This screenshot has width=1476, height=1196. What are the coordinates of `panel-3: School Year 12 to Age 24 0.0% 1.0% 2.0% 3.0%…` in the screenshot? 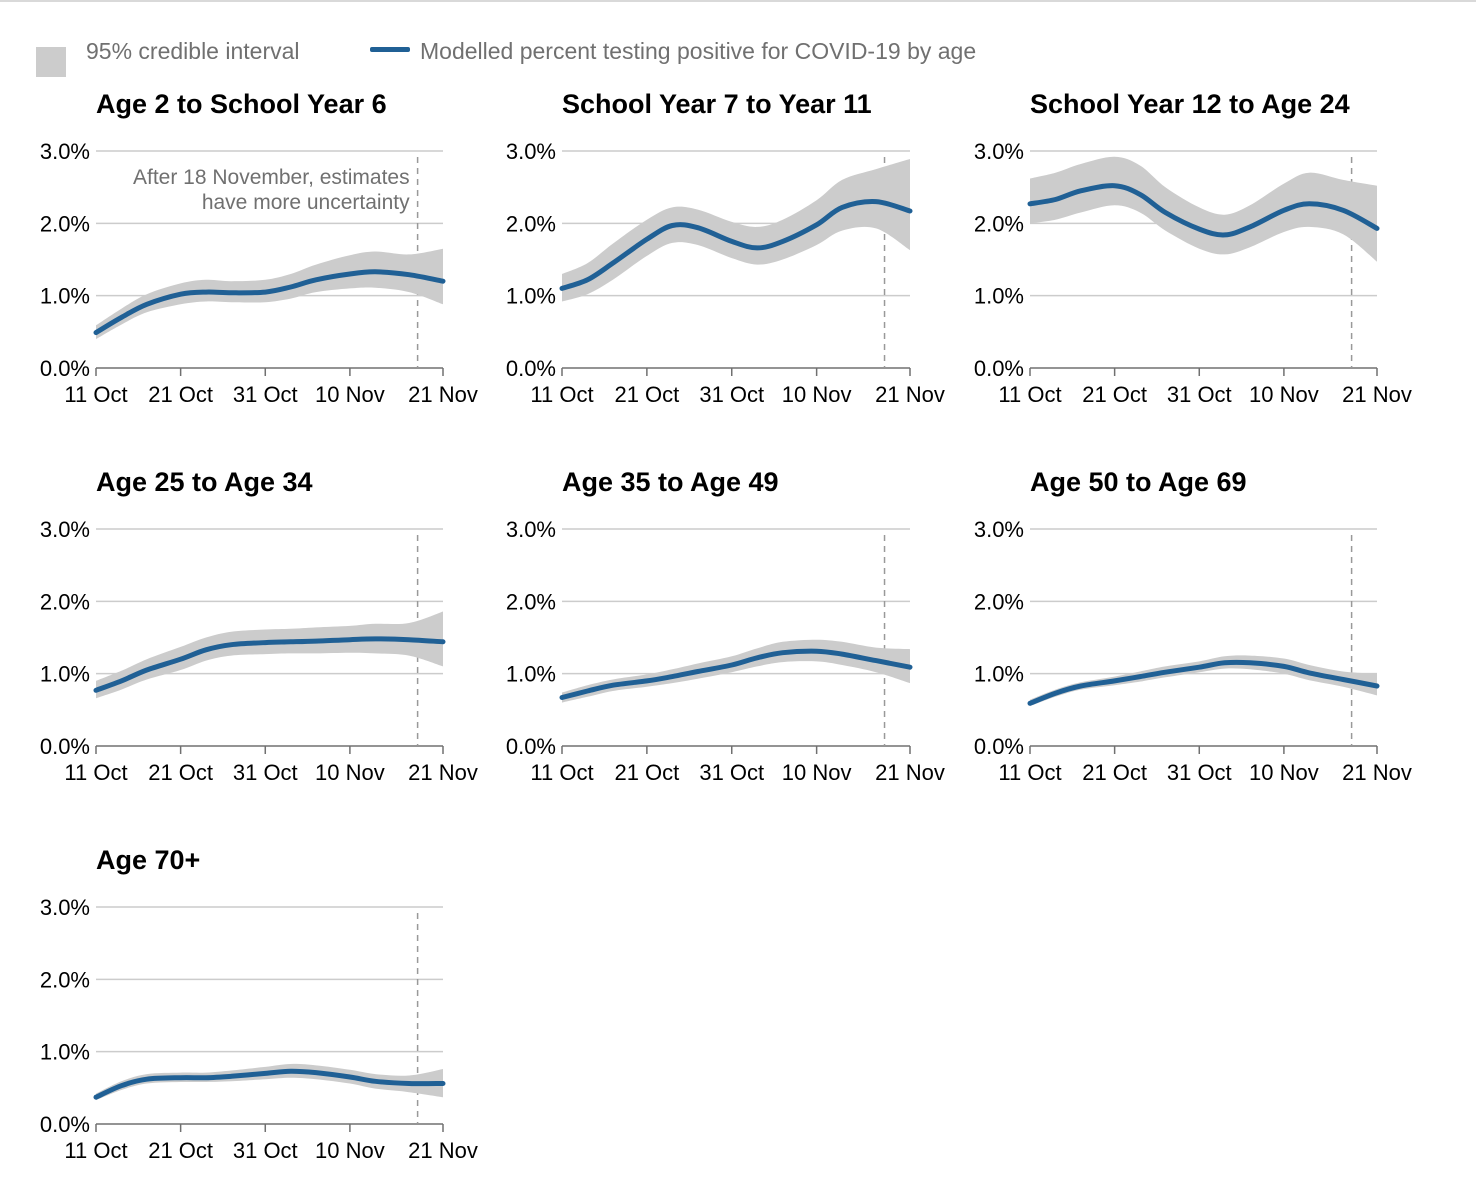 It's located at (1193, 248).